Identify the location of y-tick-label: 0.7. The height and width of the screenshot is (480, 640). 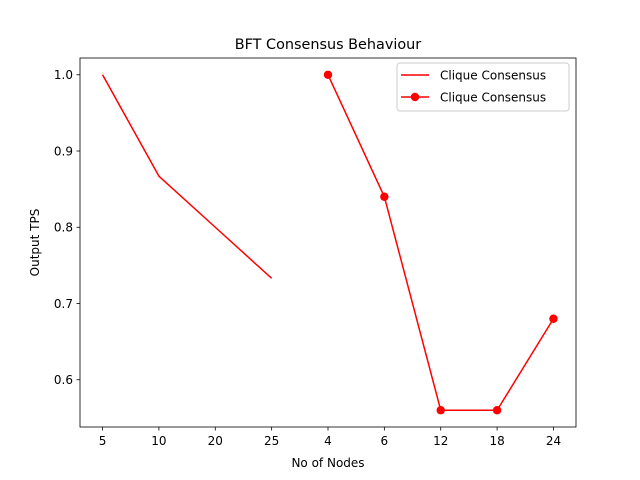
(63, 304).